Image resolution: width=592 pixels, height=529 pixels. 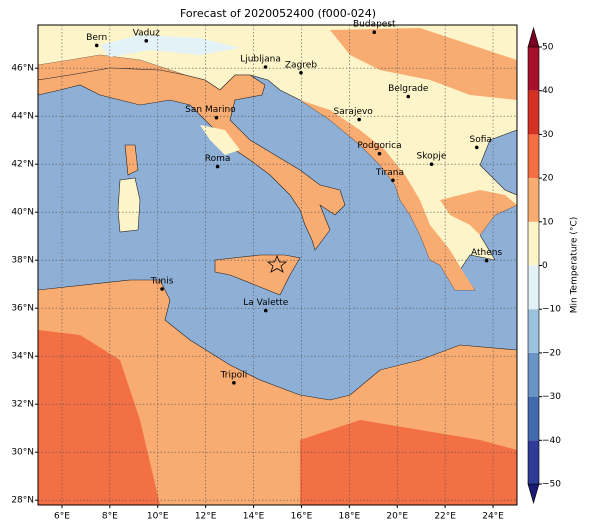 What do you see at coordinates (533, 494) in the screenshot?
I see `colorbar-extend-low` at bounding box center [533, 494].